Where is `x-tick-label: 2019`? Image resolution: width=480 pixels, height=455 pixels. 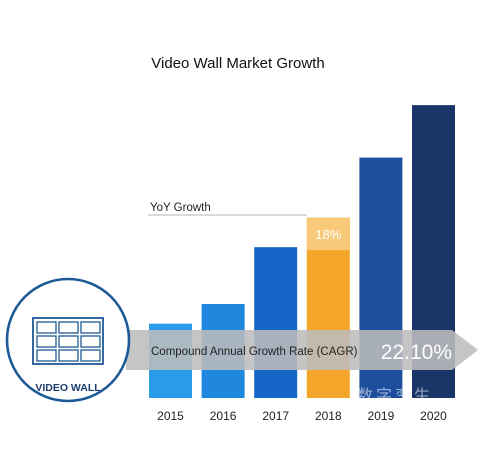
x-tick-label: 2019 is located at coordinates (381, 416).